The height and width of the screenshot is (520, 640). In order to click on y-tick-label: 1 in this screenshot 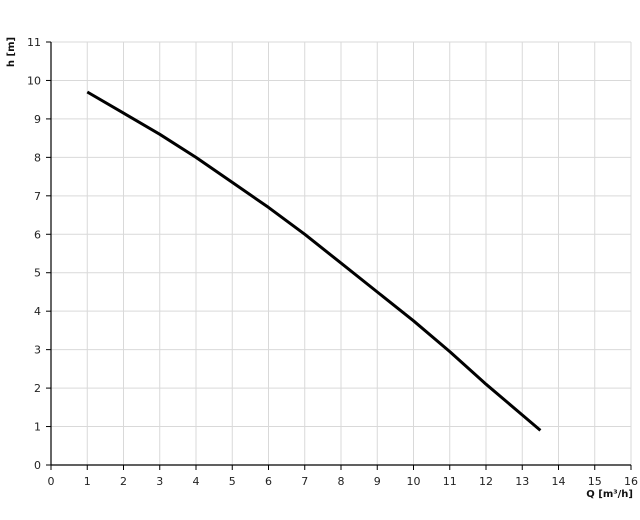, I will do `click(37, 427)`.